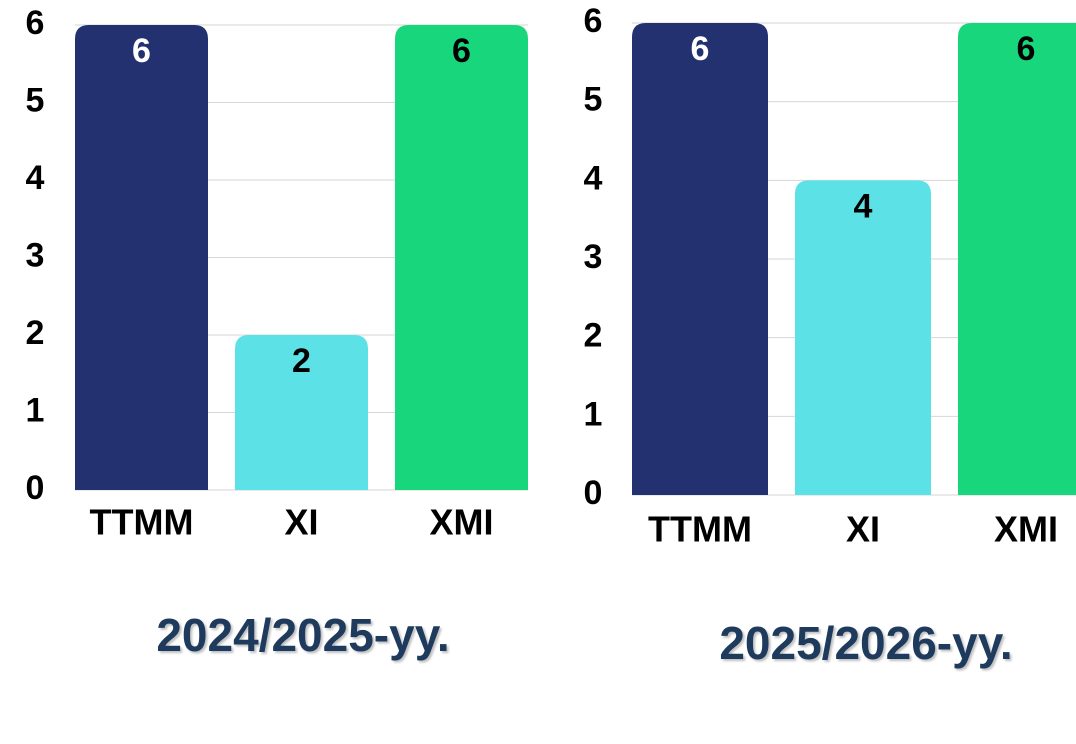 This screenshot has width=1076, height=744. Describe the element at coordinates (863, 206) in the screenshot. I see `value-label: 4` at that location.